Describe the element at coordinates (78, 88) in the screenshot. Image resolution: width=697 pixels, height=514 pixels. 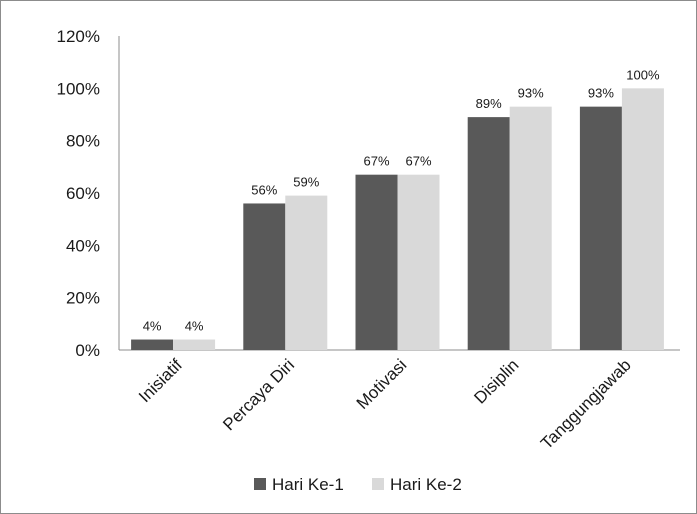
I see `y-tick-label: 100%` at that location.